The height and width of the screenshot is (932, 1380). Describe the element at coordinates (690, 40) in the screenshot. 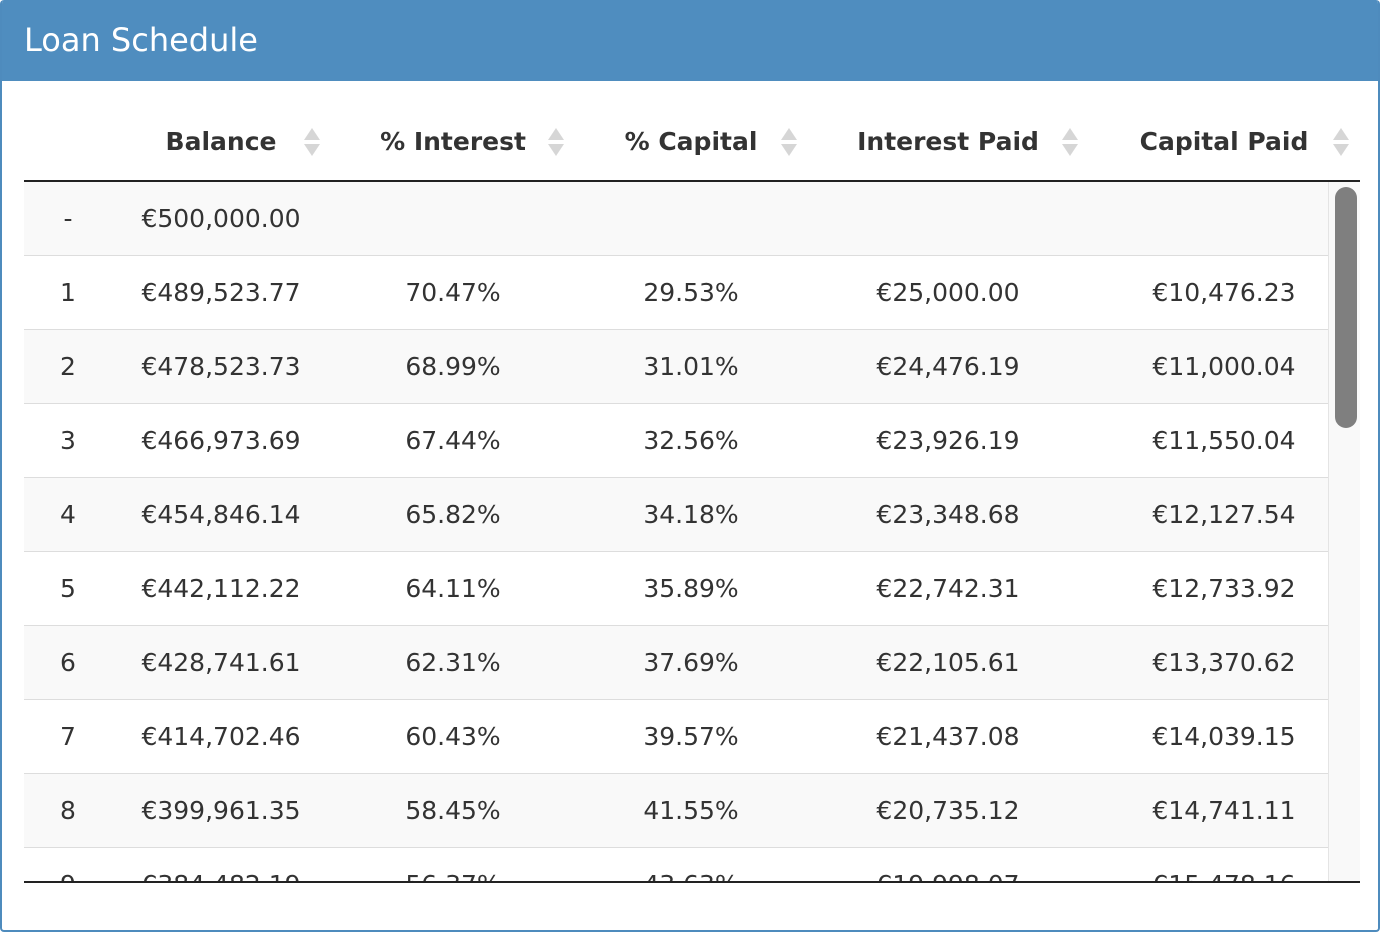

I see `panel-title: Loan Schedule` at that location.